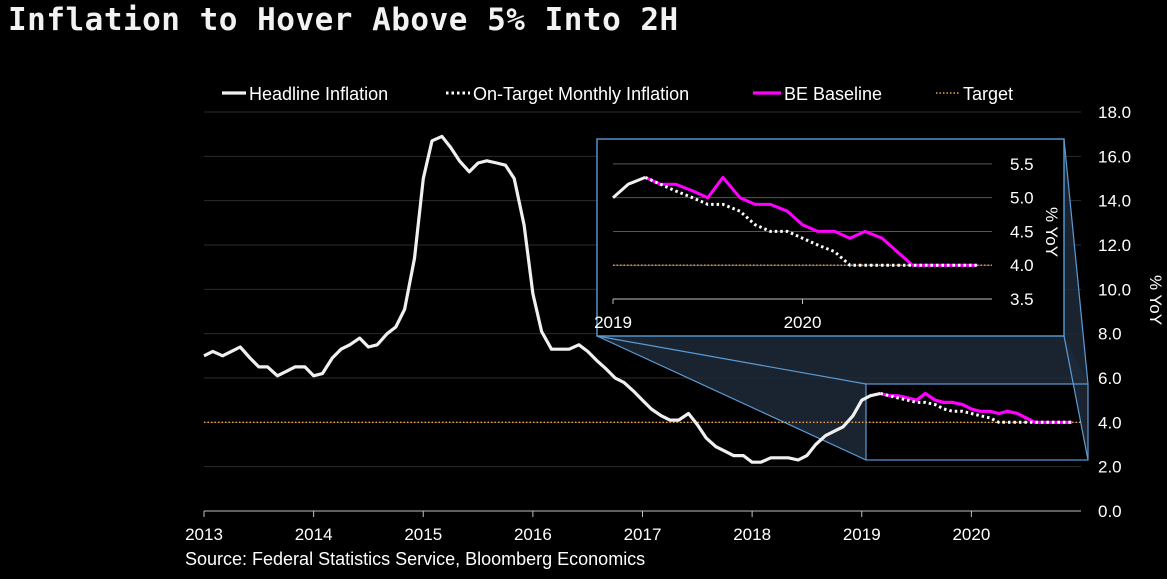 The width and height of the screenshot is (1167, 579). Describe the element at coordinates (976, 407) in the screenshot. I see `be-baseline-line` at that location.